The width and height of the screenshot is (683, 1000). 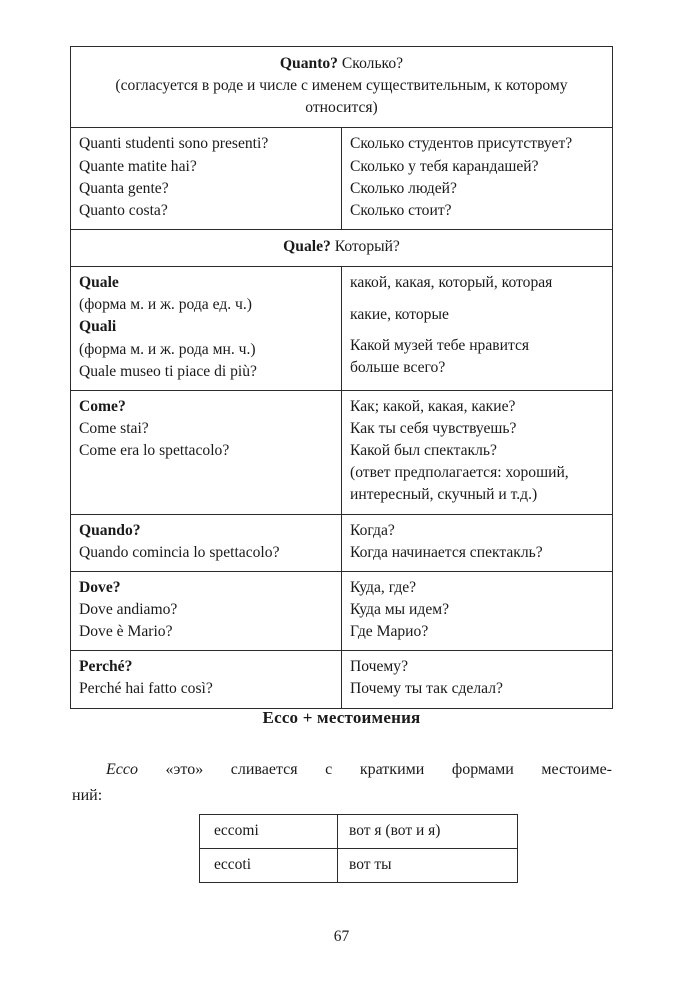 What do you see at coordinates (174, 144) in the screenshot?
I see `italian-phrase: Quanti studenti sono presenti?` at bounding box center [174, 144].